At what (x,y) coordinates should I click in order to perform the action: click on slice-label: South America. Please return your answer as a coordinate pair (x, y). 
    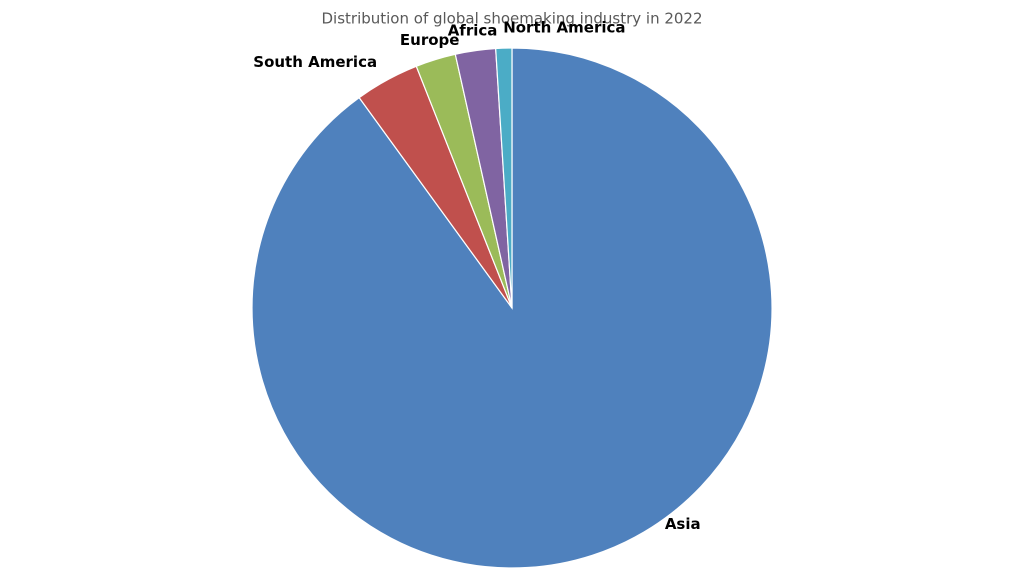
    Looking at the image, I should click on (315, 62).